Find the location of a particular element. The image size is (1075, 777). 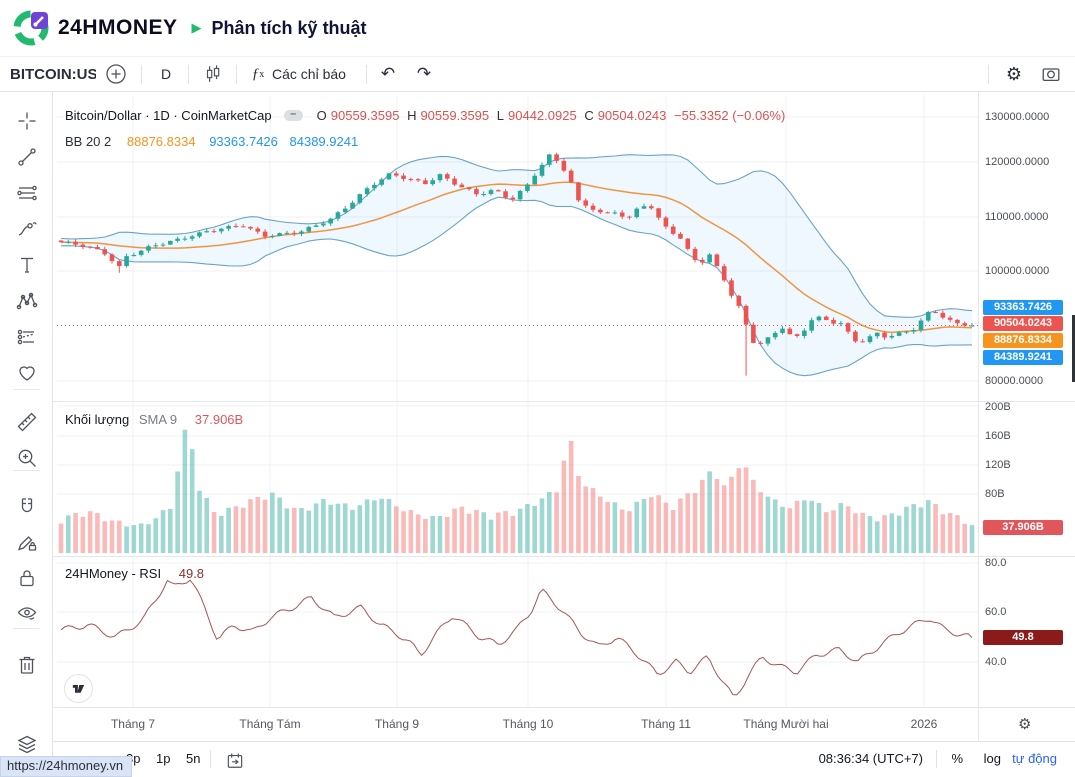

site-header: 24HMONEY ▶ Phân tích kỹ thuật is located at coordinates (537, 28).